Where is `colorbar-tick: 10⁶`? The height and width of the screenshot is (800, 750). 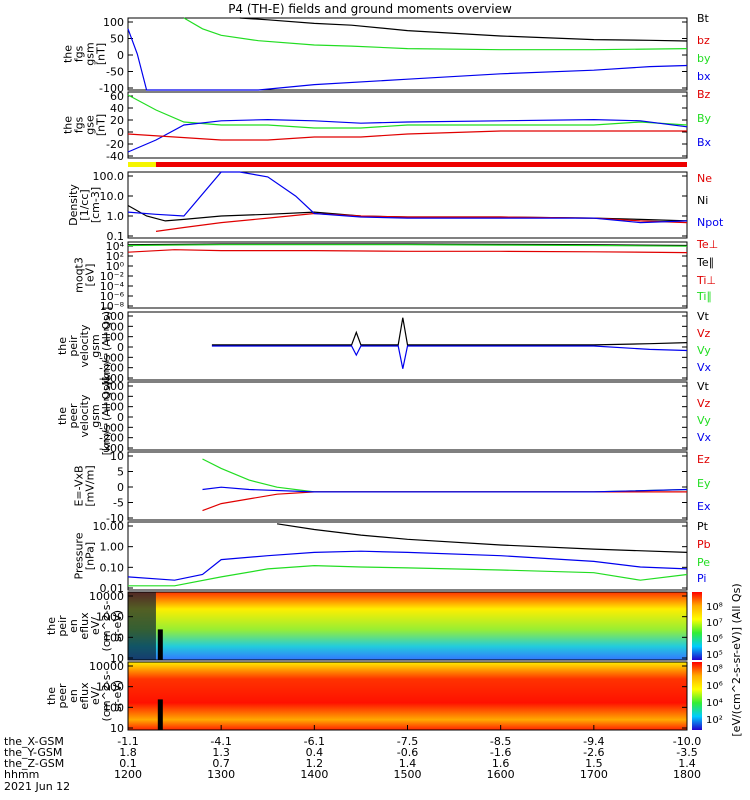
colorbar-tick: 10⁶ is located at coordinates (714, 686).